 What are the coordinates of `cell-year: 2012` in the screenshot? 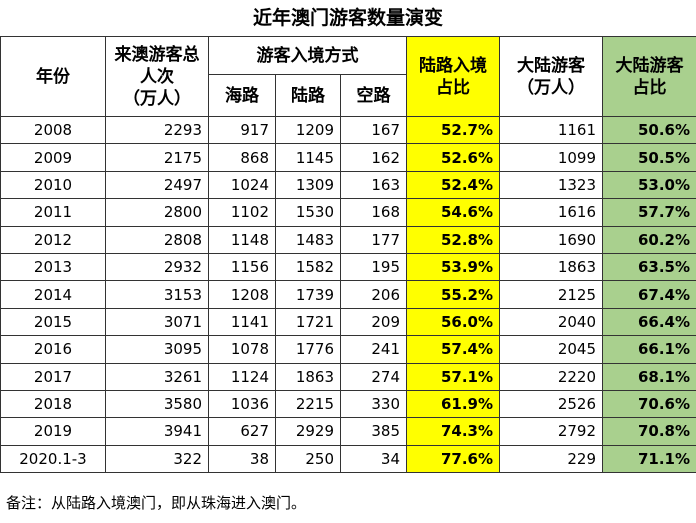 It's located at (53, 239).